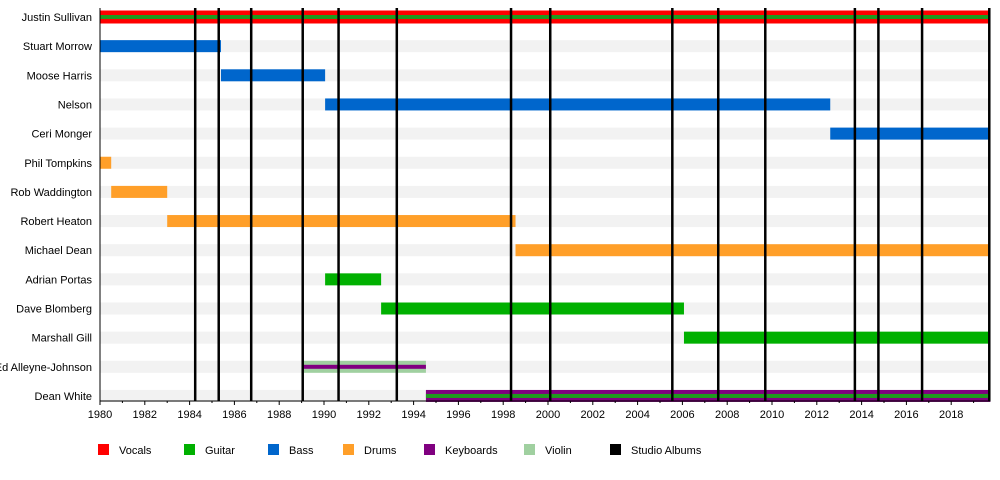 Image resolution: width=1000 pixels, height=480 pixels. What do you see at coordinates (593, 415) in the screenshot?
I see `x-tick-label: 2002` at bounding box center [593, 415].